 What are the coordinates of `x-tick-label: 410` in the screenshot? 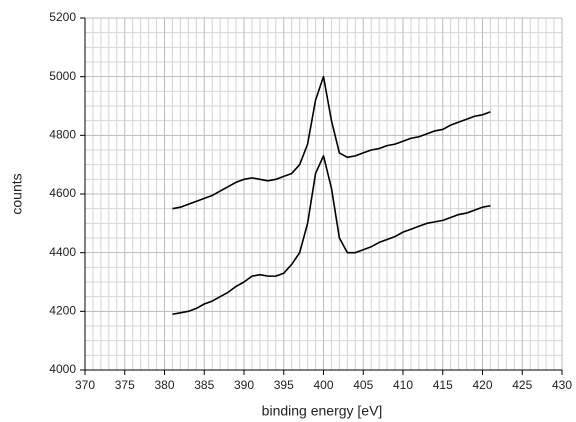 It's located at (403, 385).